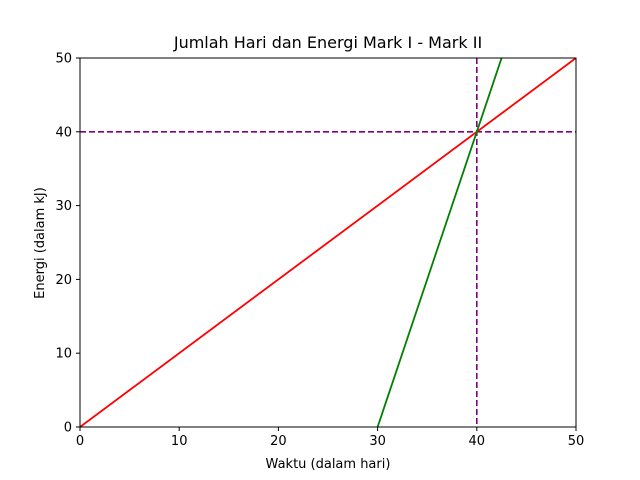 Image resolution: width=640 pixels, height=480 pixels. Describe the element at coordinates (63, 59) in the screenshot. I see `y-tick-label: 50` at that location.